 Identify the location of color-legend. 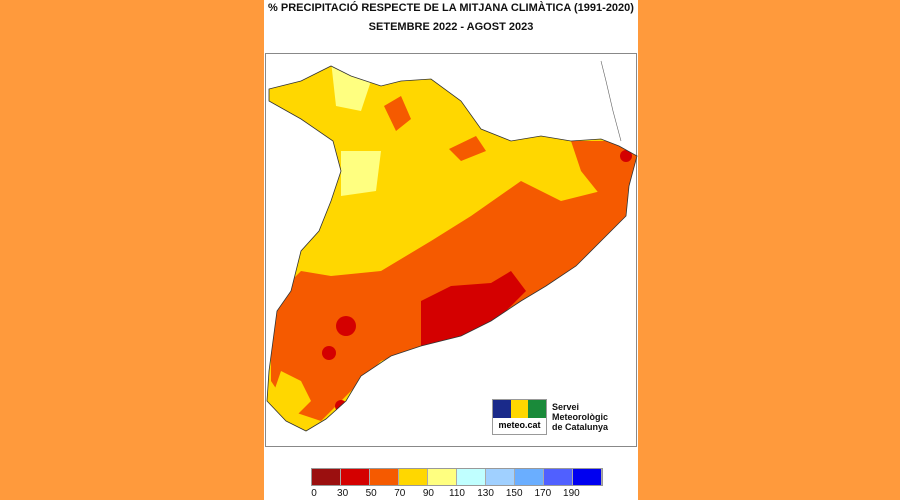
(457, 477).